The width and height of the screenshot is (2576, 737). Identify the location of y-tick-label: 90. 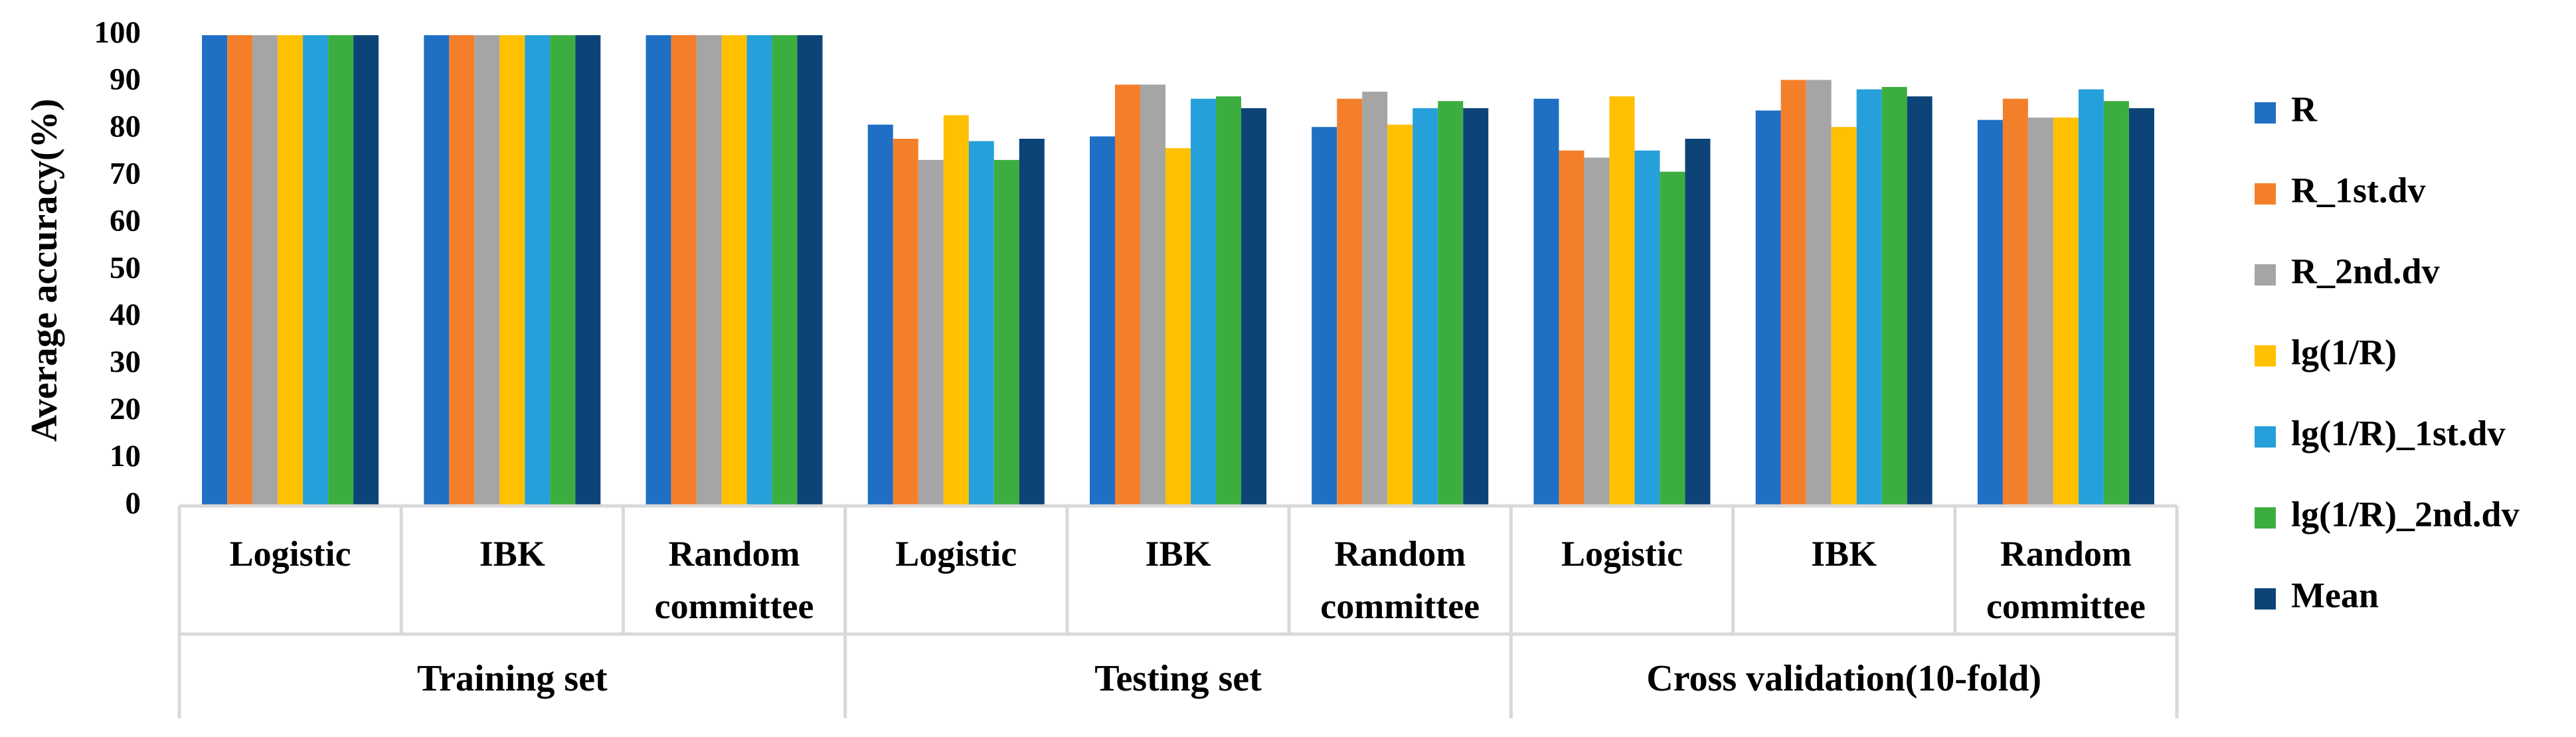
(125, 79).